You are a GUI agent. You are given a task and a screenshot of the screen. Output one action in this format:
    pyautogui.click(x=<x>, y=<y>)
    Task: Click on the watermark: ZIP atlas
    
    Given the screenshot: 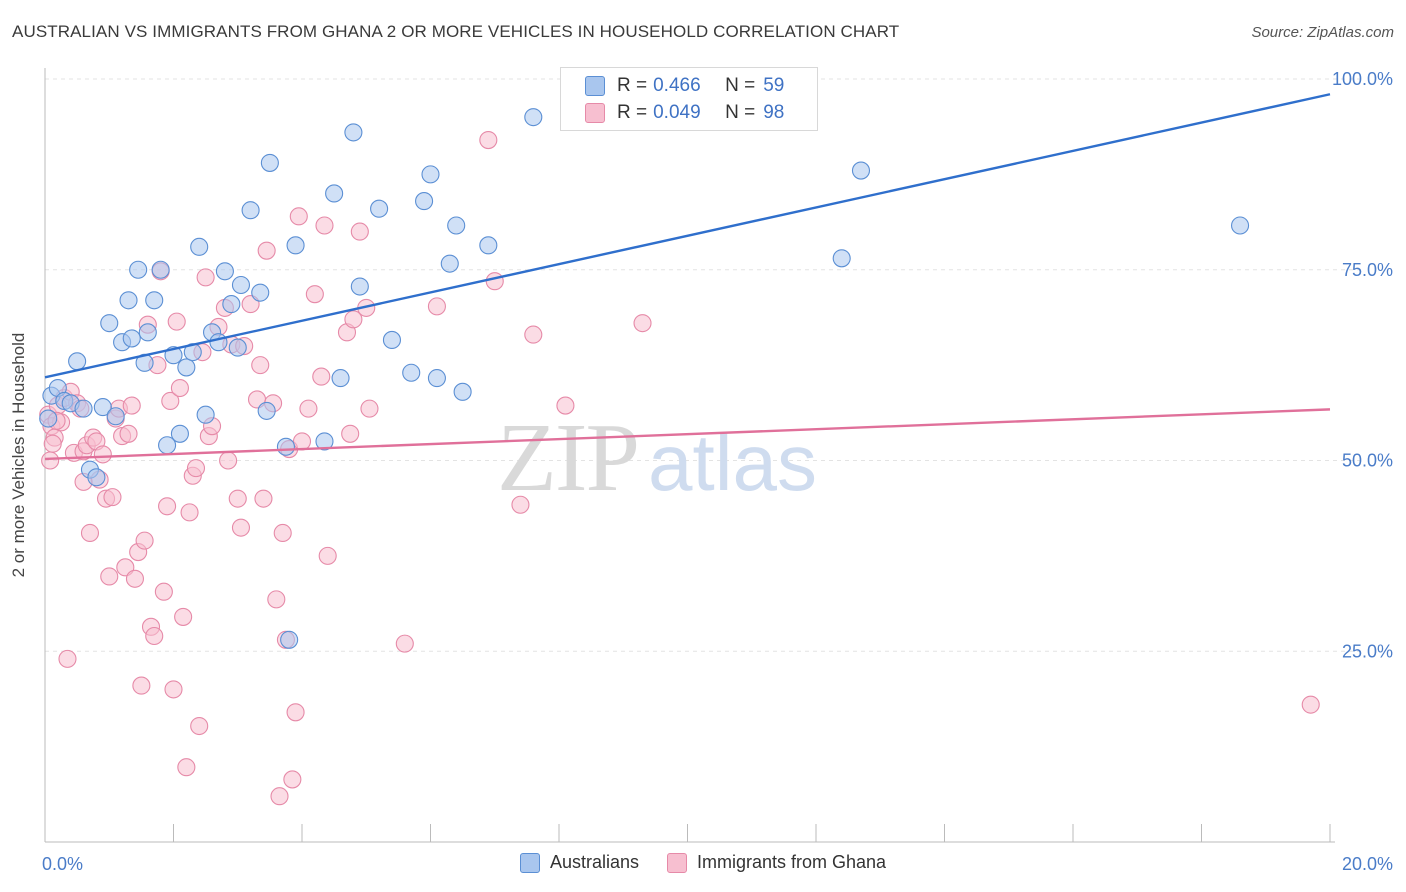 What is the action you would take?
    pyautogui.click(x=657, y=458)
    